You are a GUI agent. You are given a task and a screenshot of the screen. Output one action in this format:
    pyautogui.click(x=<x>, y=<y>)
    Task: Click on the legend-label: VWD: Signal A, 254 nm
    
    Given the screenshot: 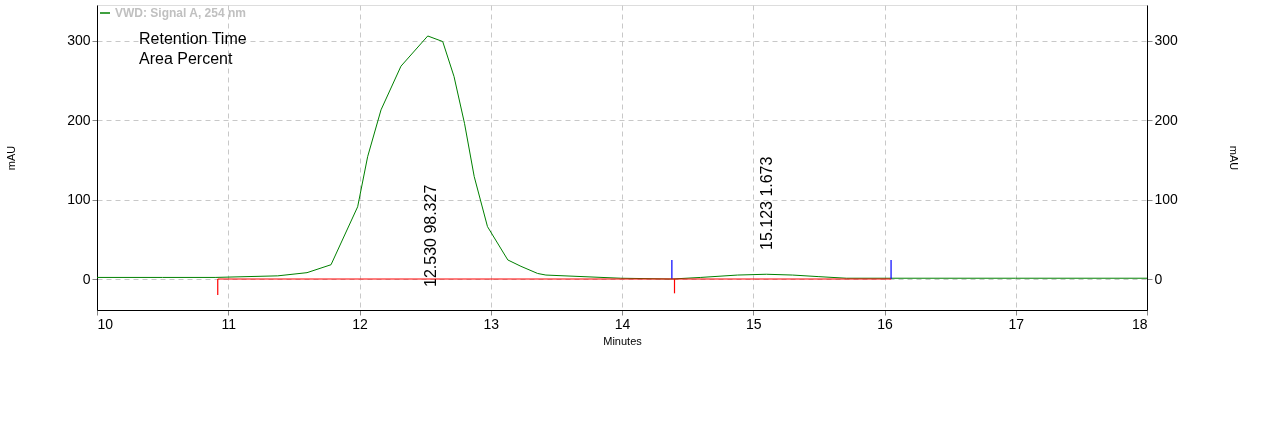 What is the action you would take?
    pyautogui.click(x=180, y=13)
    